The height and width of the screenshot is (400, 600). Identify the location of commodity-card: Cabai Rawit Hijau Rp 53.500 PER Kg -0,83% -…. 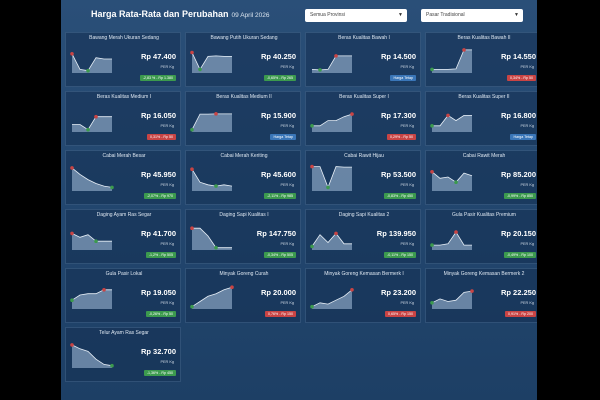
(363, 177).